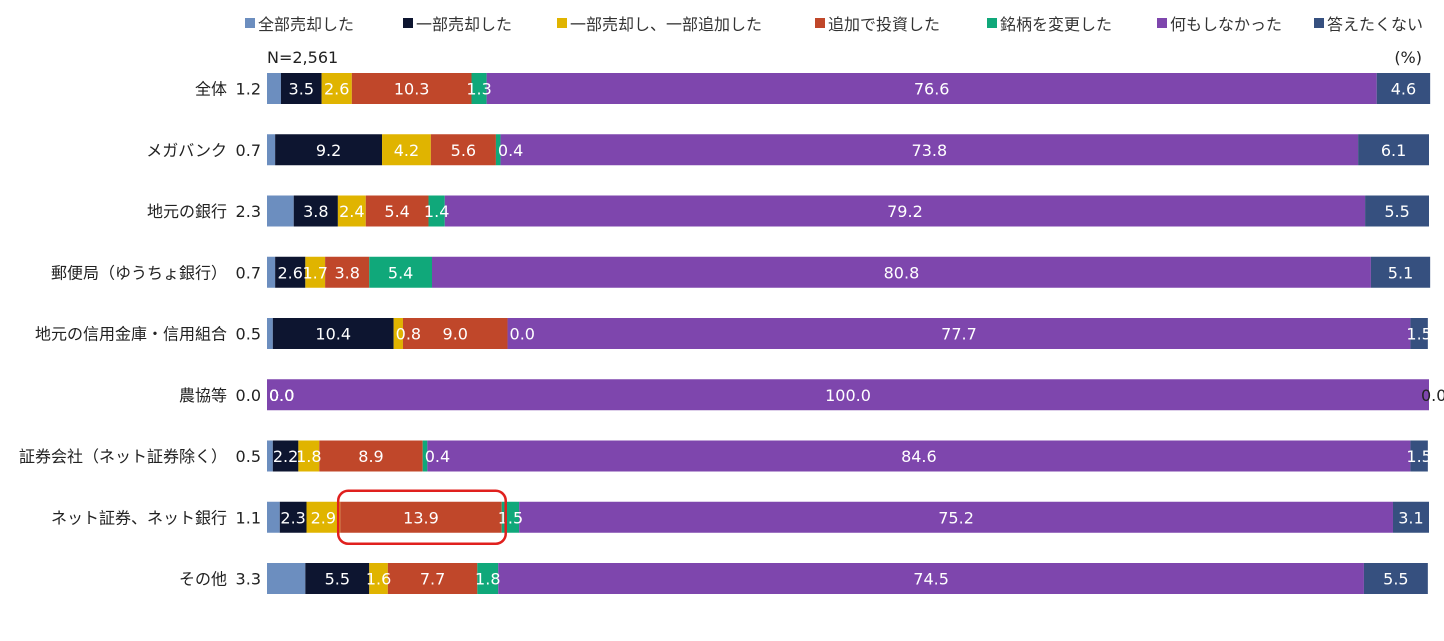 This screenshot has width=1444, height=641. Describe the element at coordinates (123, 456) in the screenshot. I see `category-label: 証券会社（ネット証券除く）` at that location.